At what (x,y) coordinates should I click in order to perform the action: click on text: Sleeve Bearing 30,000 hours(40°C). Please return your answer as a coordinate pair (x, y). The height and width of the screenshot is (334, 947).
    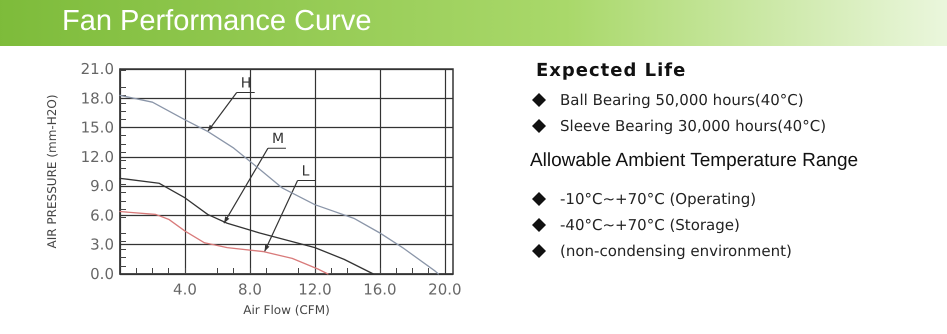
    Looking at the image, I should click on (693, 126).